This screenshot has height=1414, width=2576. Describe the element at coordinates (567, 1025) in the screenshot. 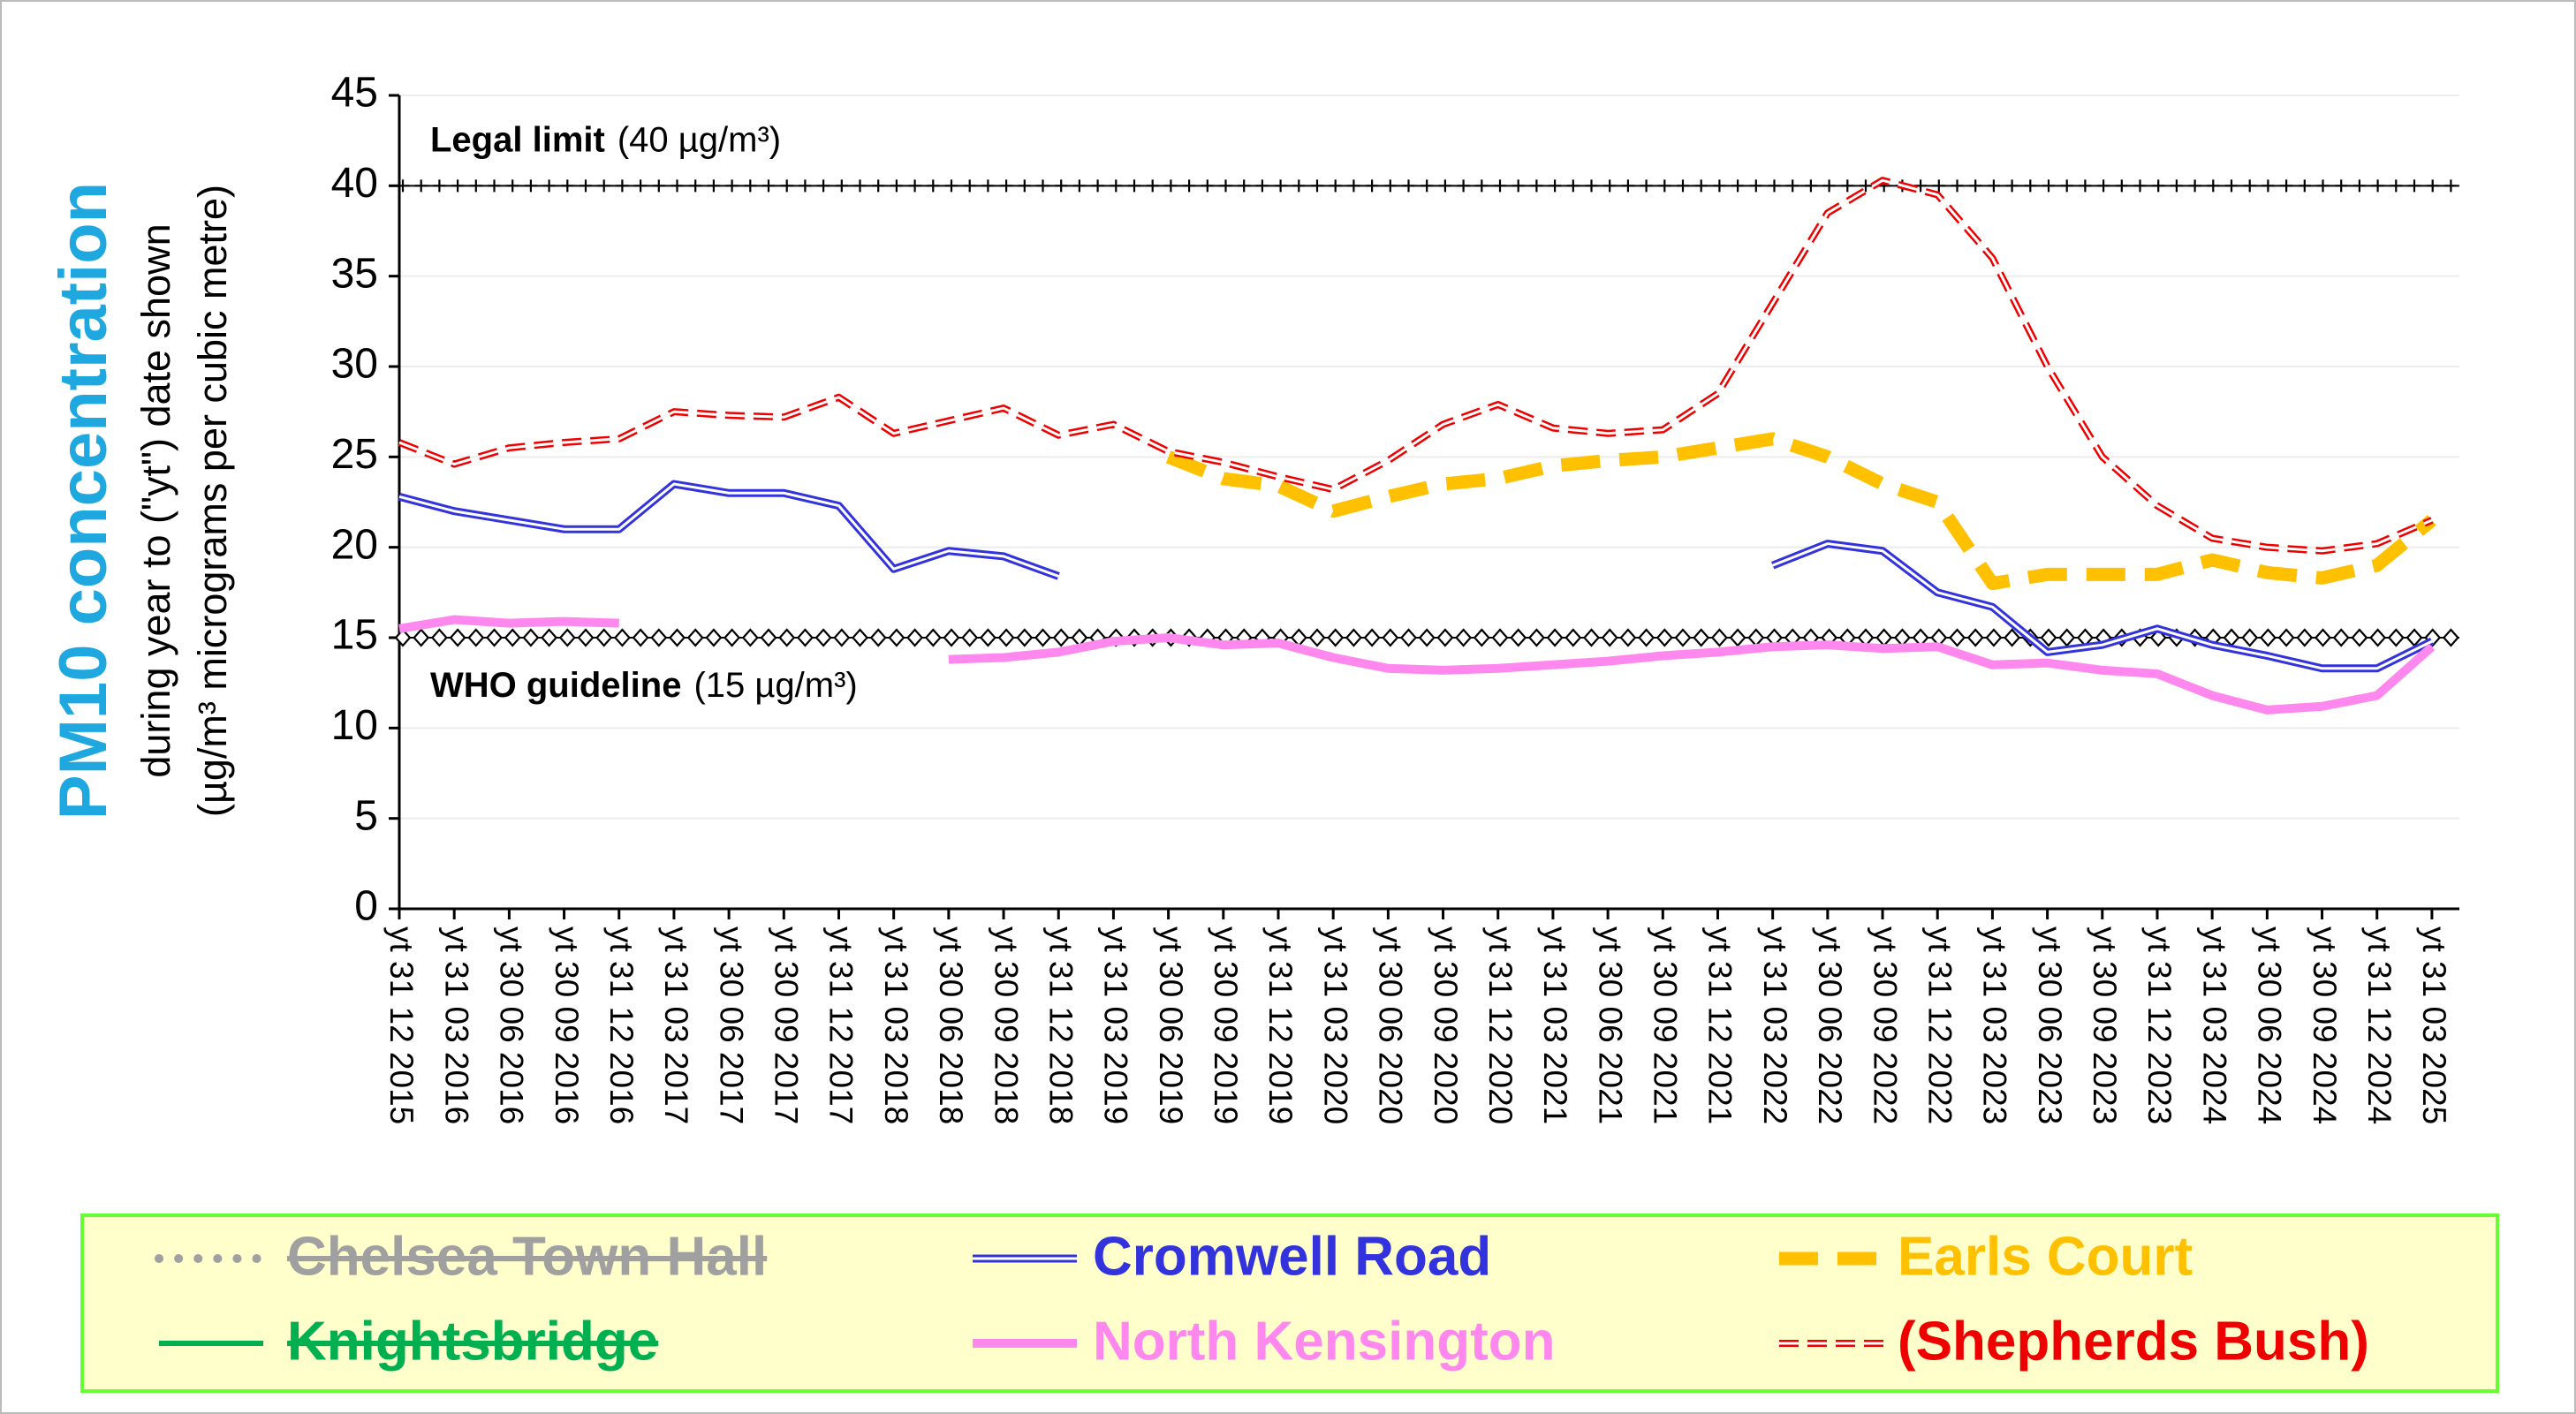

I see `x-tick-label: yt 30 09 2016` at that location.